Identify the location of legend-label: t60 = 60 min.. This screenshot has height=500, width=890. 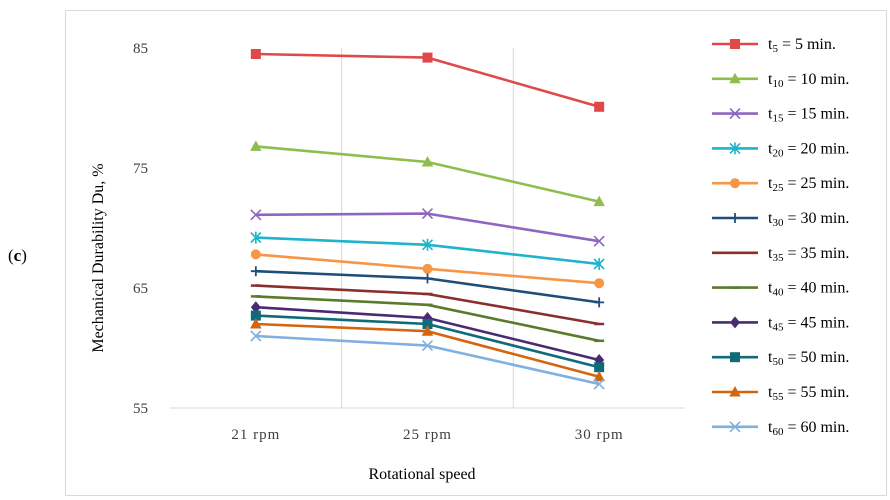
(808, 428).